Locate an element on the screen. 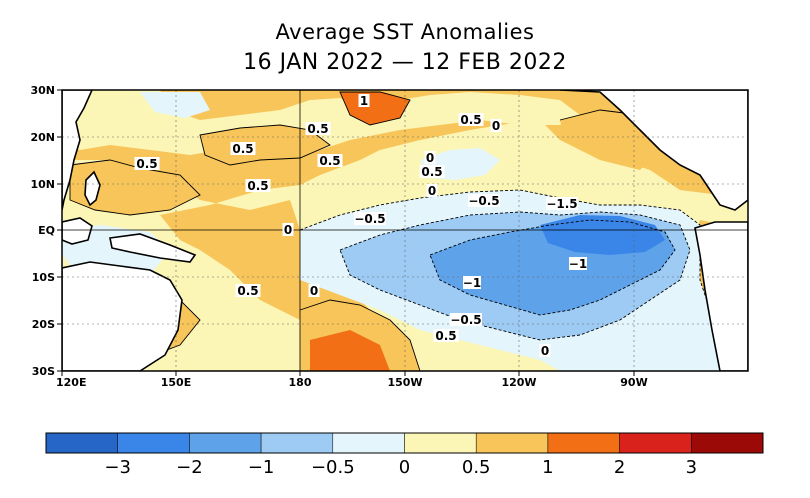  field-orange-west is located at coordinates (135, 187).